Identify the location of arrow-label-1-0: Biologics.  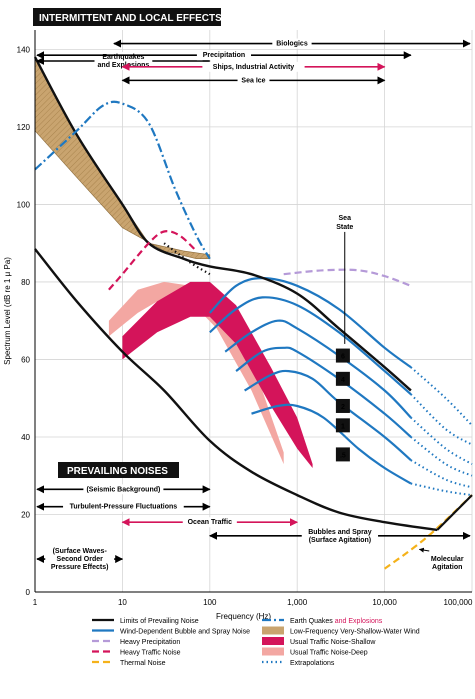
(292, 44).